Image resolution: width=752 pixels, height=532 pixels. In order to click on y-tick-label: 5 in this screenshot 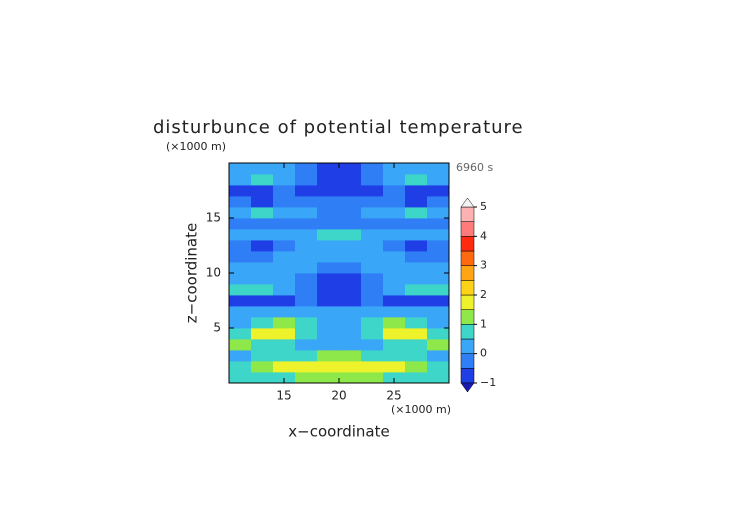, I will do `click(217, 328)`.